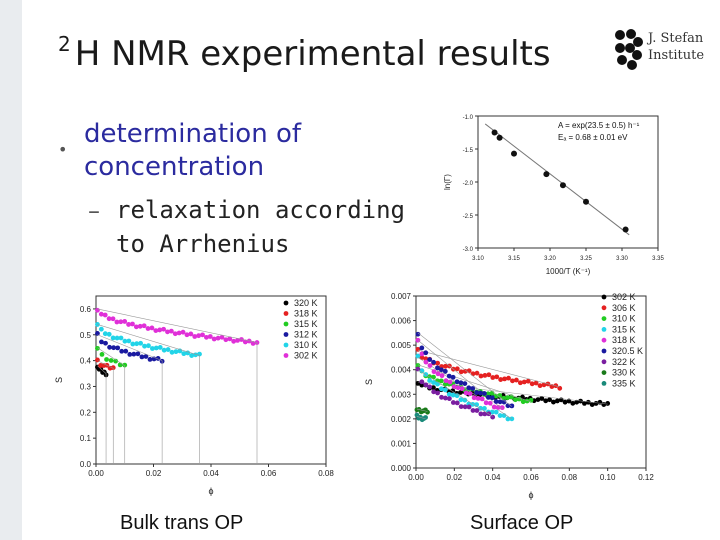  What do you see at coordinates (550, 259) in the screenshot?
I see `x-tick-label: 3.20` at bounding box center [550, 259].